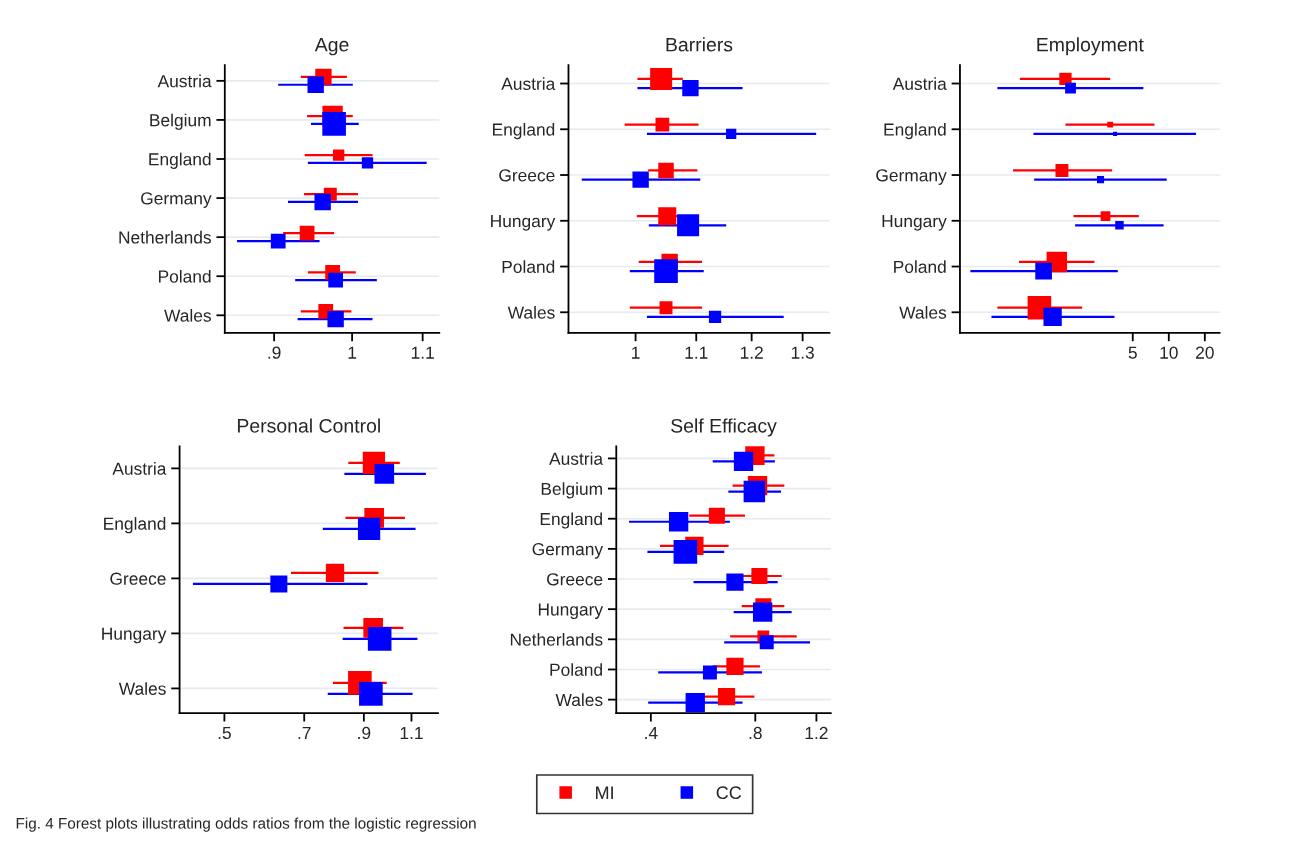 Image resolution: width=1292 pixels, height=847 pixels. I want to click on x-tick-label: 20, so click(1205, 352).